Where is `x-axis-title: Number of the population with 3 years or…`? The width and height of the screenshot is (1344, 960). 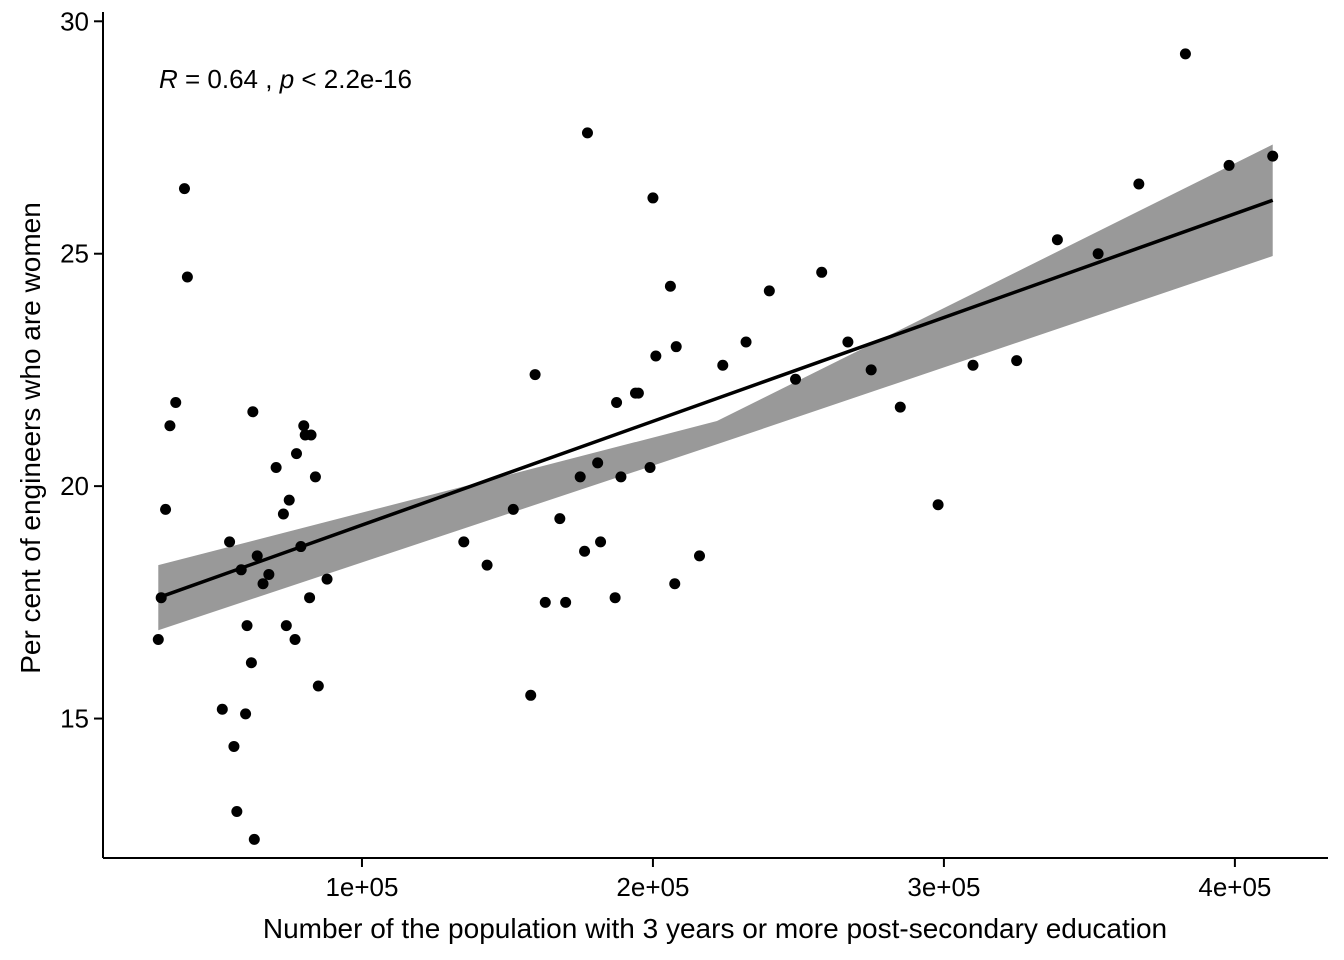
x-axis-title: Number of the population with 3 years or… is located at coordinates (715, 928).